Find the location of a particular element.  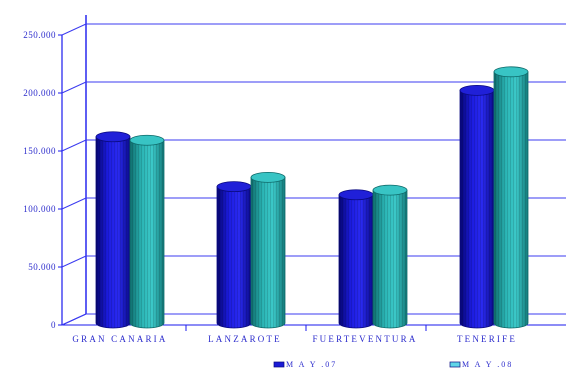

y-tick-label: 50.000 is located at coordinates (42, 267).